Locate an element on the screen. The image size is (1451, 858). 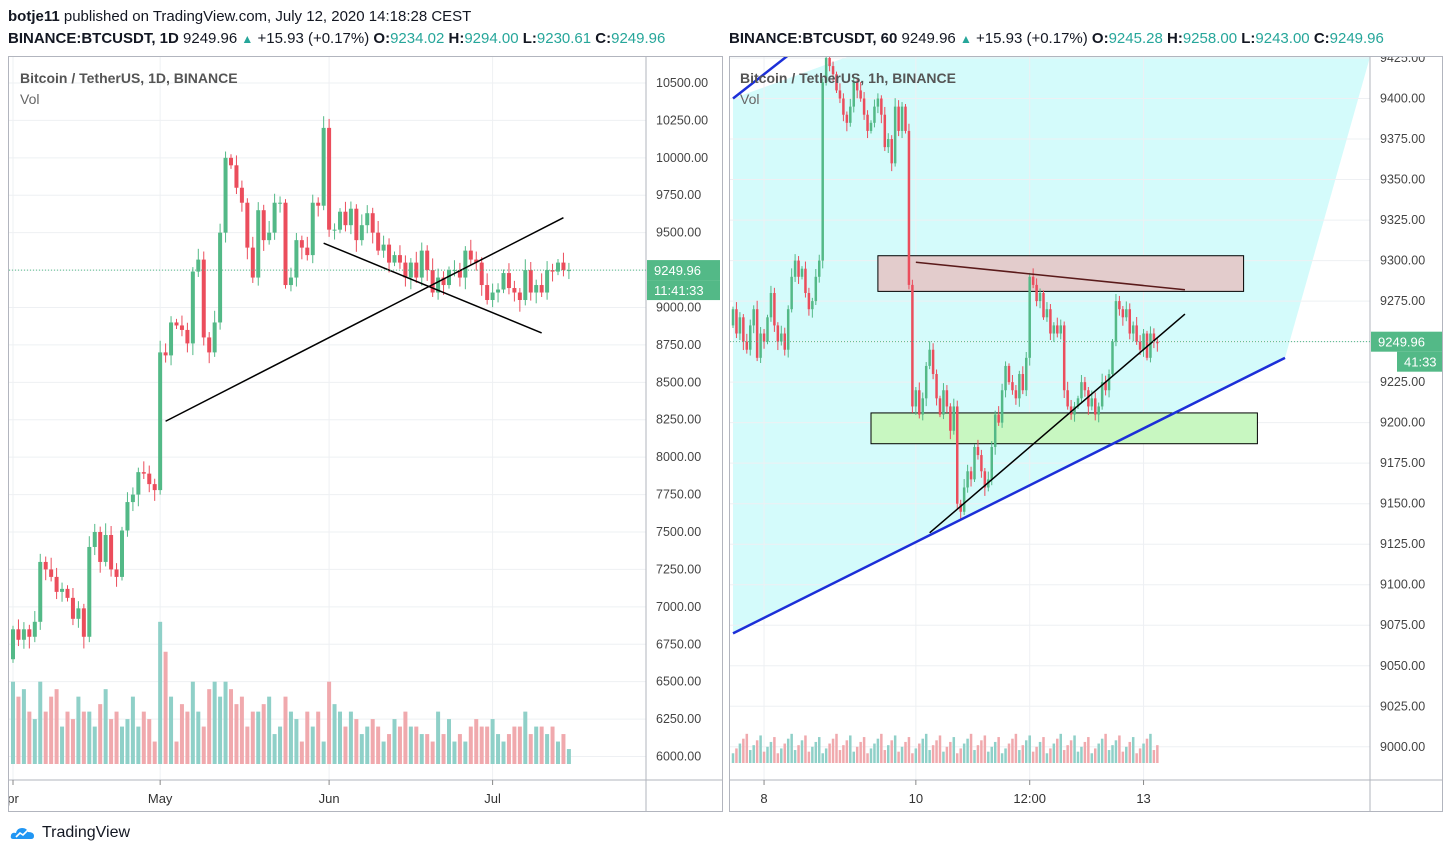
y-tick-label: 7750.00 is located at coordinates (678, 495).